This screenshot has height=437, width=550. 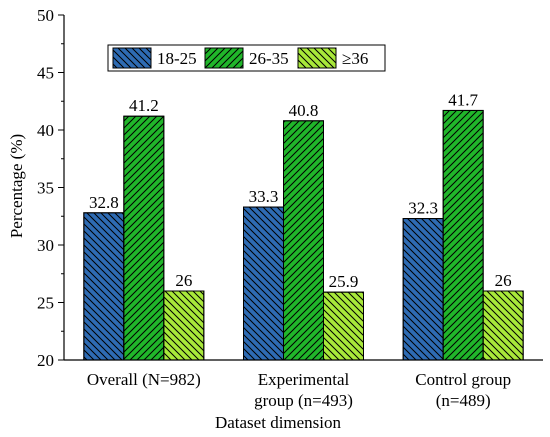 What do you see at coordinates (45, 15) in the screenshot?
I see `y-tick-label: 50` at bounding box center [45, 15].